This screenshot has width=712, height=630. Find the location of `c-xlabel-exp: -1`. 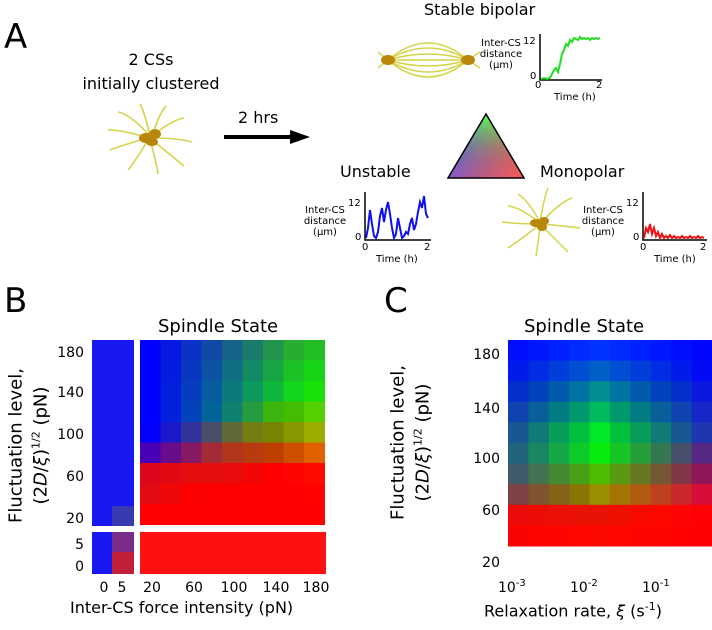

c-xlabel-exp: -1 is located at coordinates (650, 606).